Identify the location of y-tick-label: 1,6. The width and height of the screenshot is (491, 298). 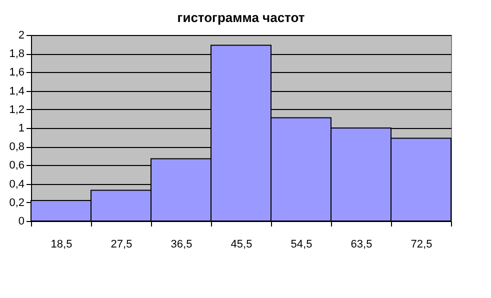
(16, 72).